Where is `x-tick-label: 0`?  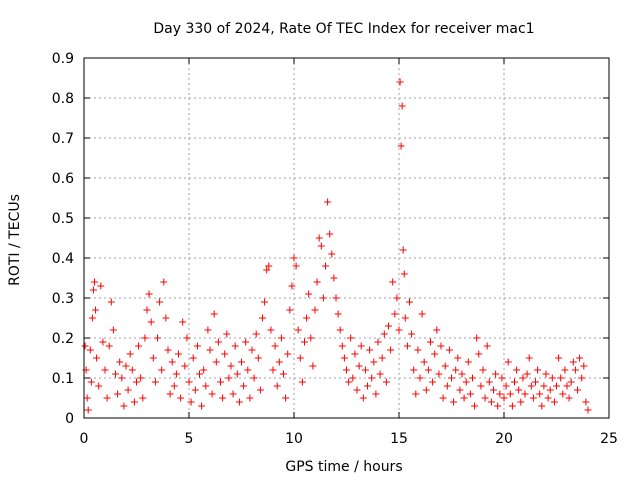
x-tick-label: 0 is located at coordinates (84, 439).